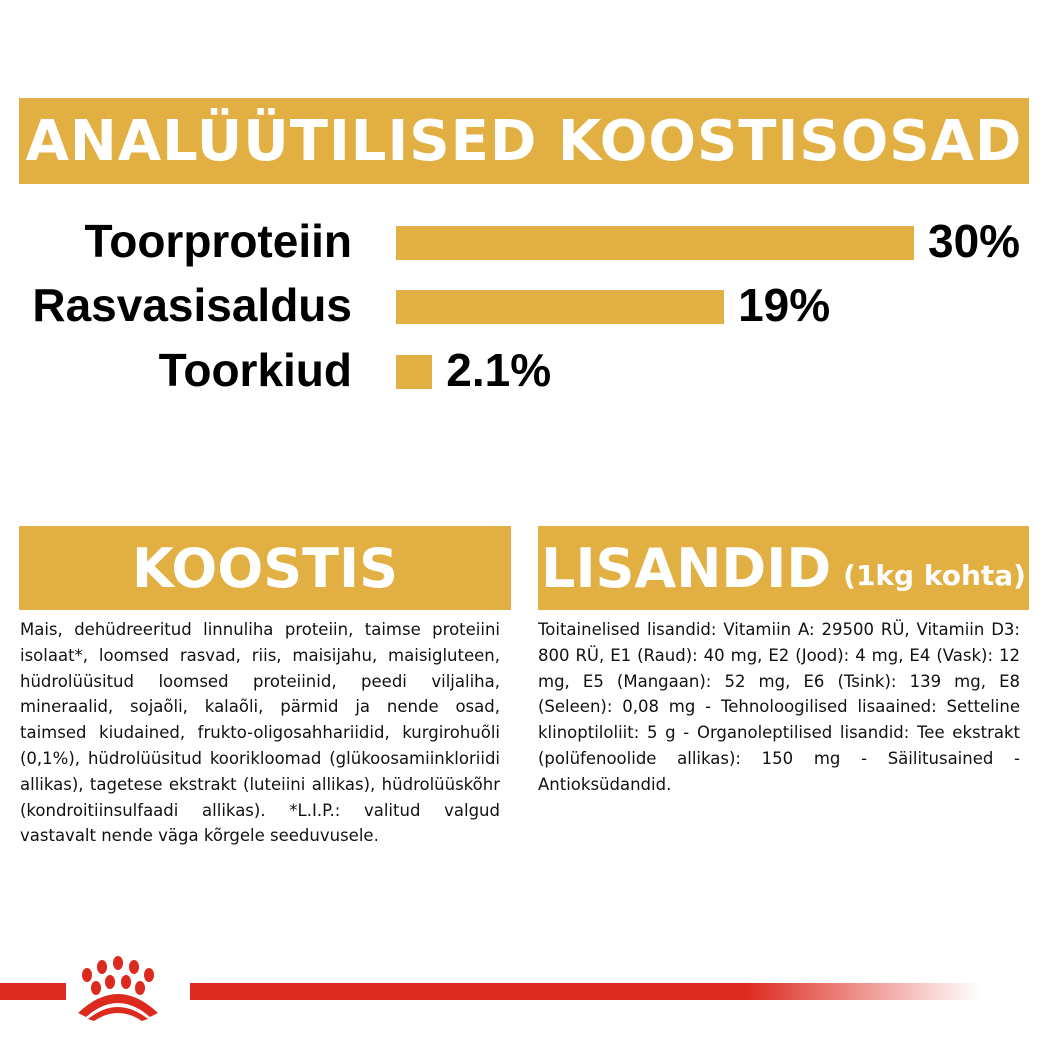 The height and width of the screenshot is (1049, 1049). I want to click on bar-value-label: 30%, so click(974, 241).